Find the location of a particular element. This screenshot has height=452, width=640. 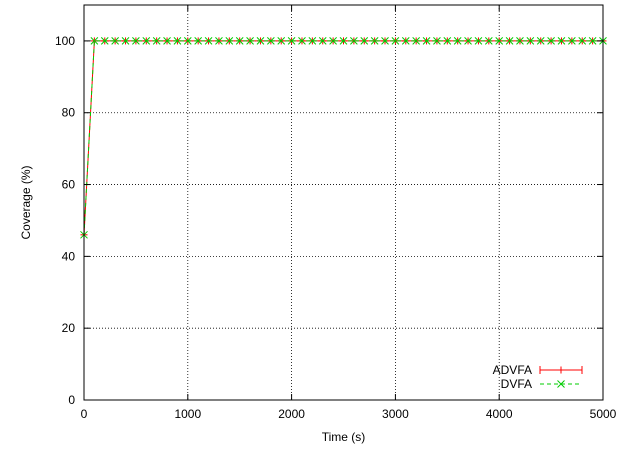

x-tick-label: 3000 is located at coordinates (395, 414).